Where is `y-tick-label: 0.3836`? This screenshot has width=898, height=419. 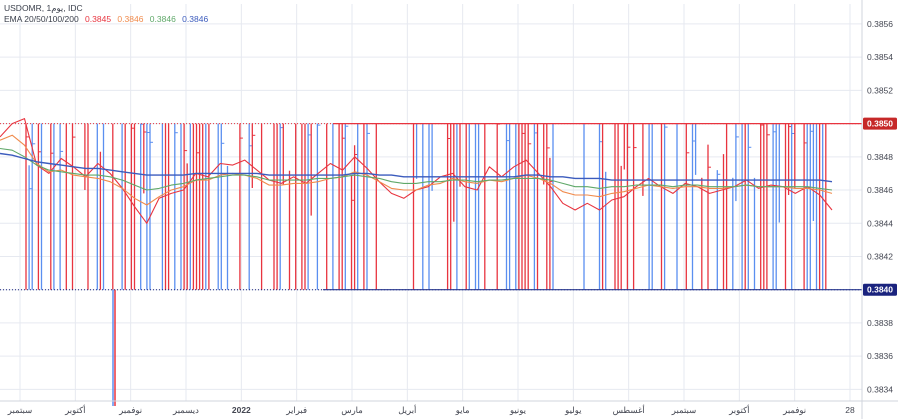 y-tick-label: 0.3836 is located at coordinates (880, 356).